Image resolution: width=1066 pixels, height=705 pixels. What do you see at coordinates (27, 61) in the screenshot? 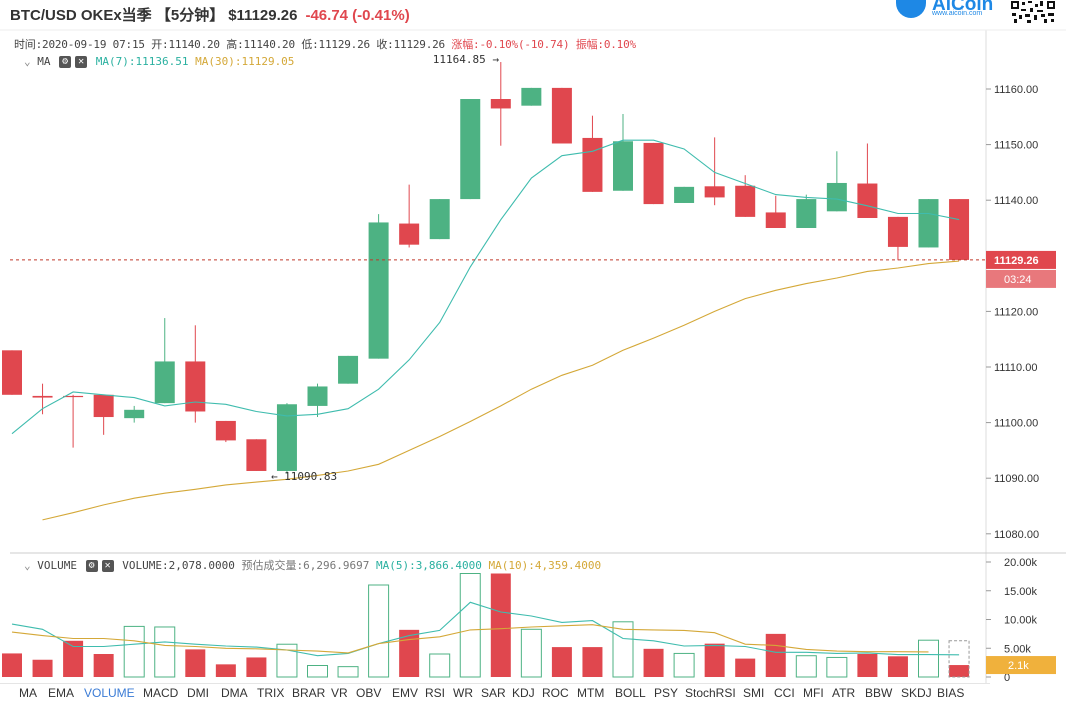
I see `collapse-chevron-icon: ⌄` at bounding box center [27, 61].